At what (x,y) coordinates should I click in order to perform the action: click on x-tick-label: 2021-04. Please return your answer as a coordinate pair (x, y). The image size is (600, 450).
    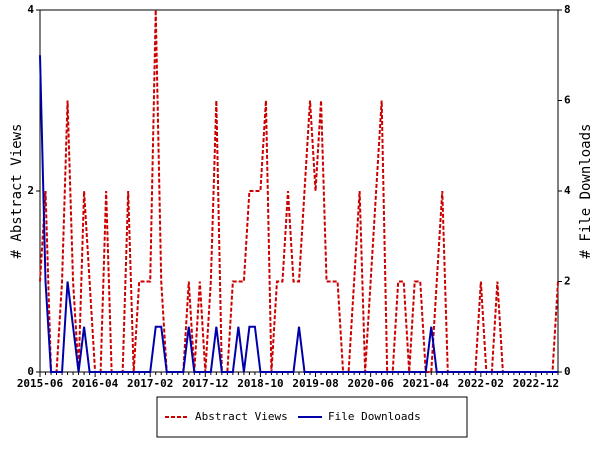
    Looking at the image, I should click on (426, 383).